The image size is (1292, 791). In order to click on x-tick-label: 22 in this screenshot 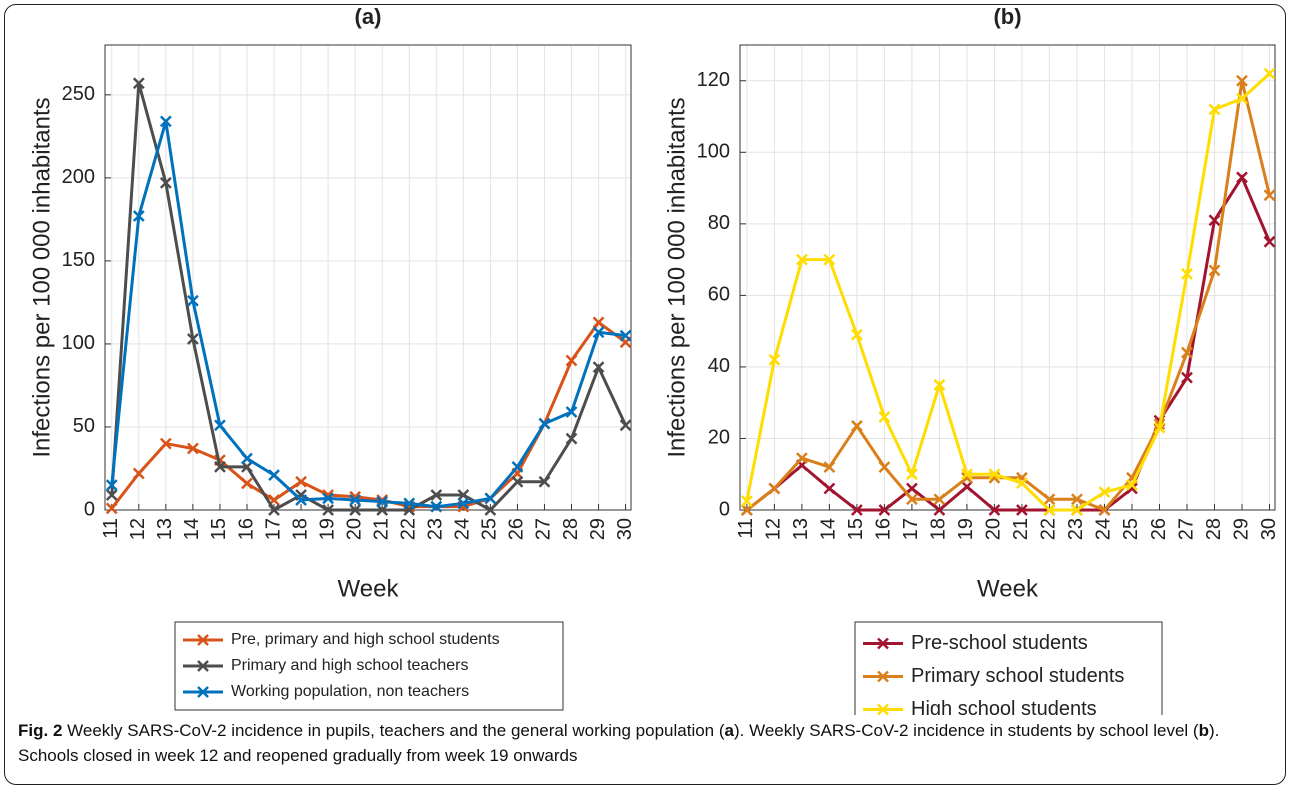, I will do `click(1049, 529)`.